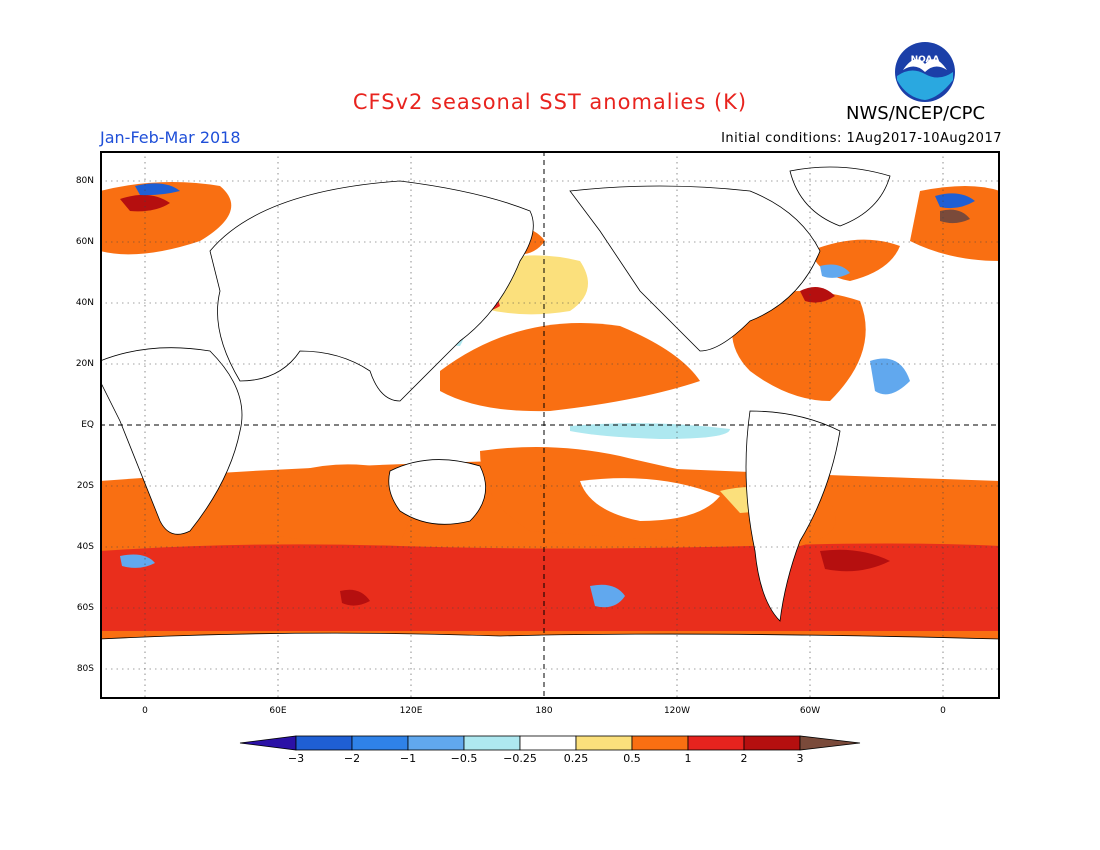 This screenshot has width=1100, height=850. I want to click on lat-label: 40S, so click(85, 547).